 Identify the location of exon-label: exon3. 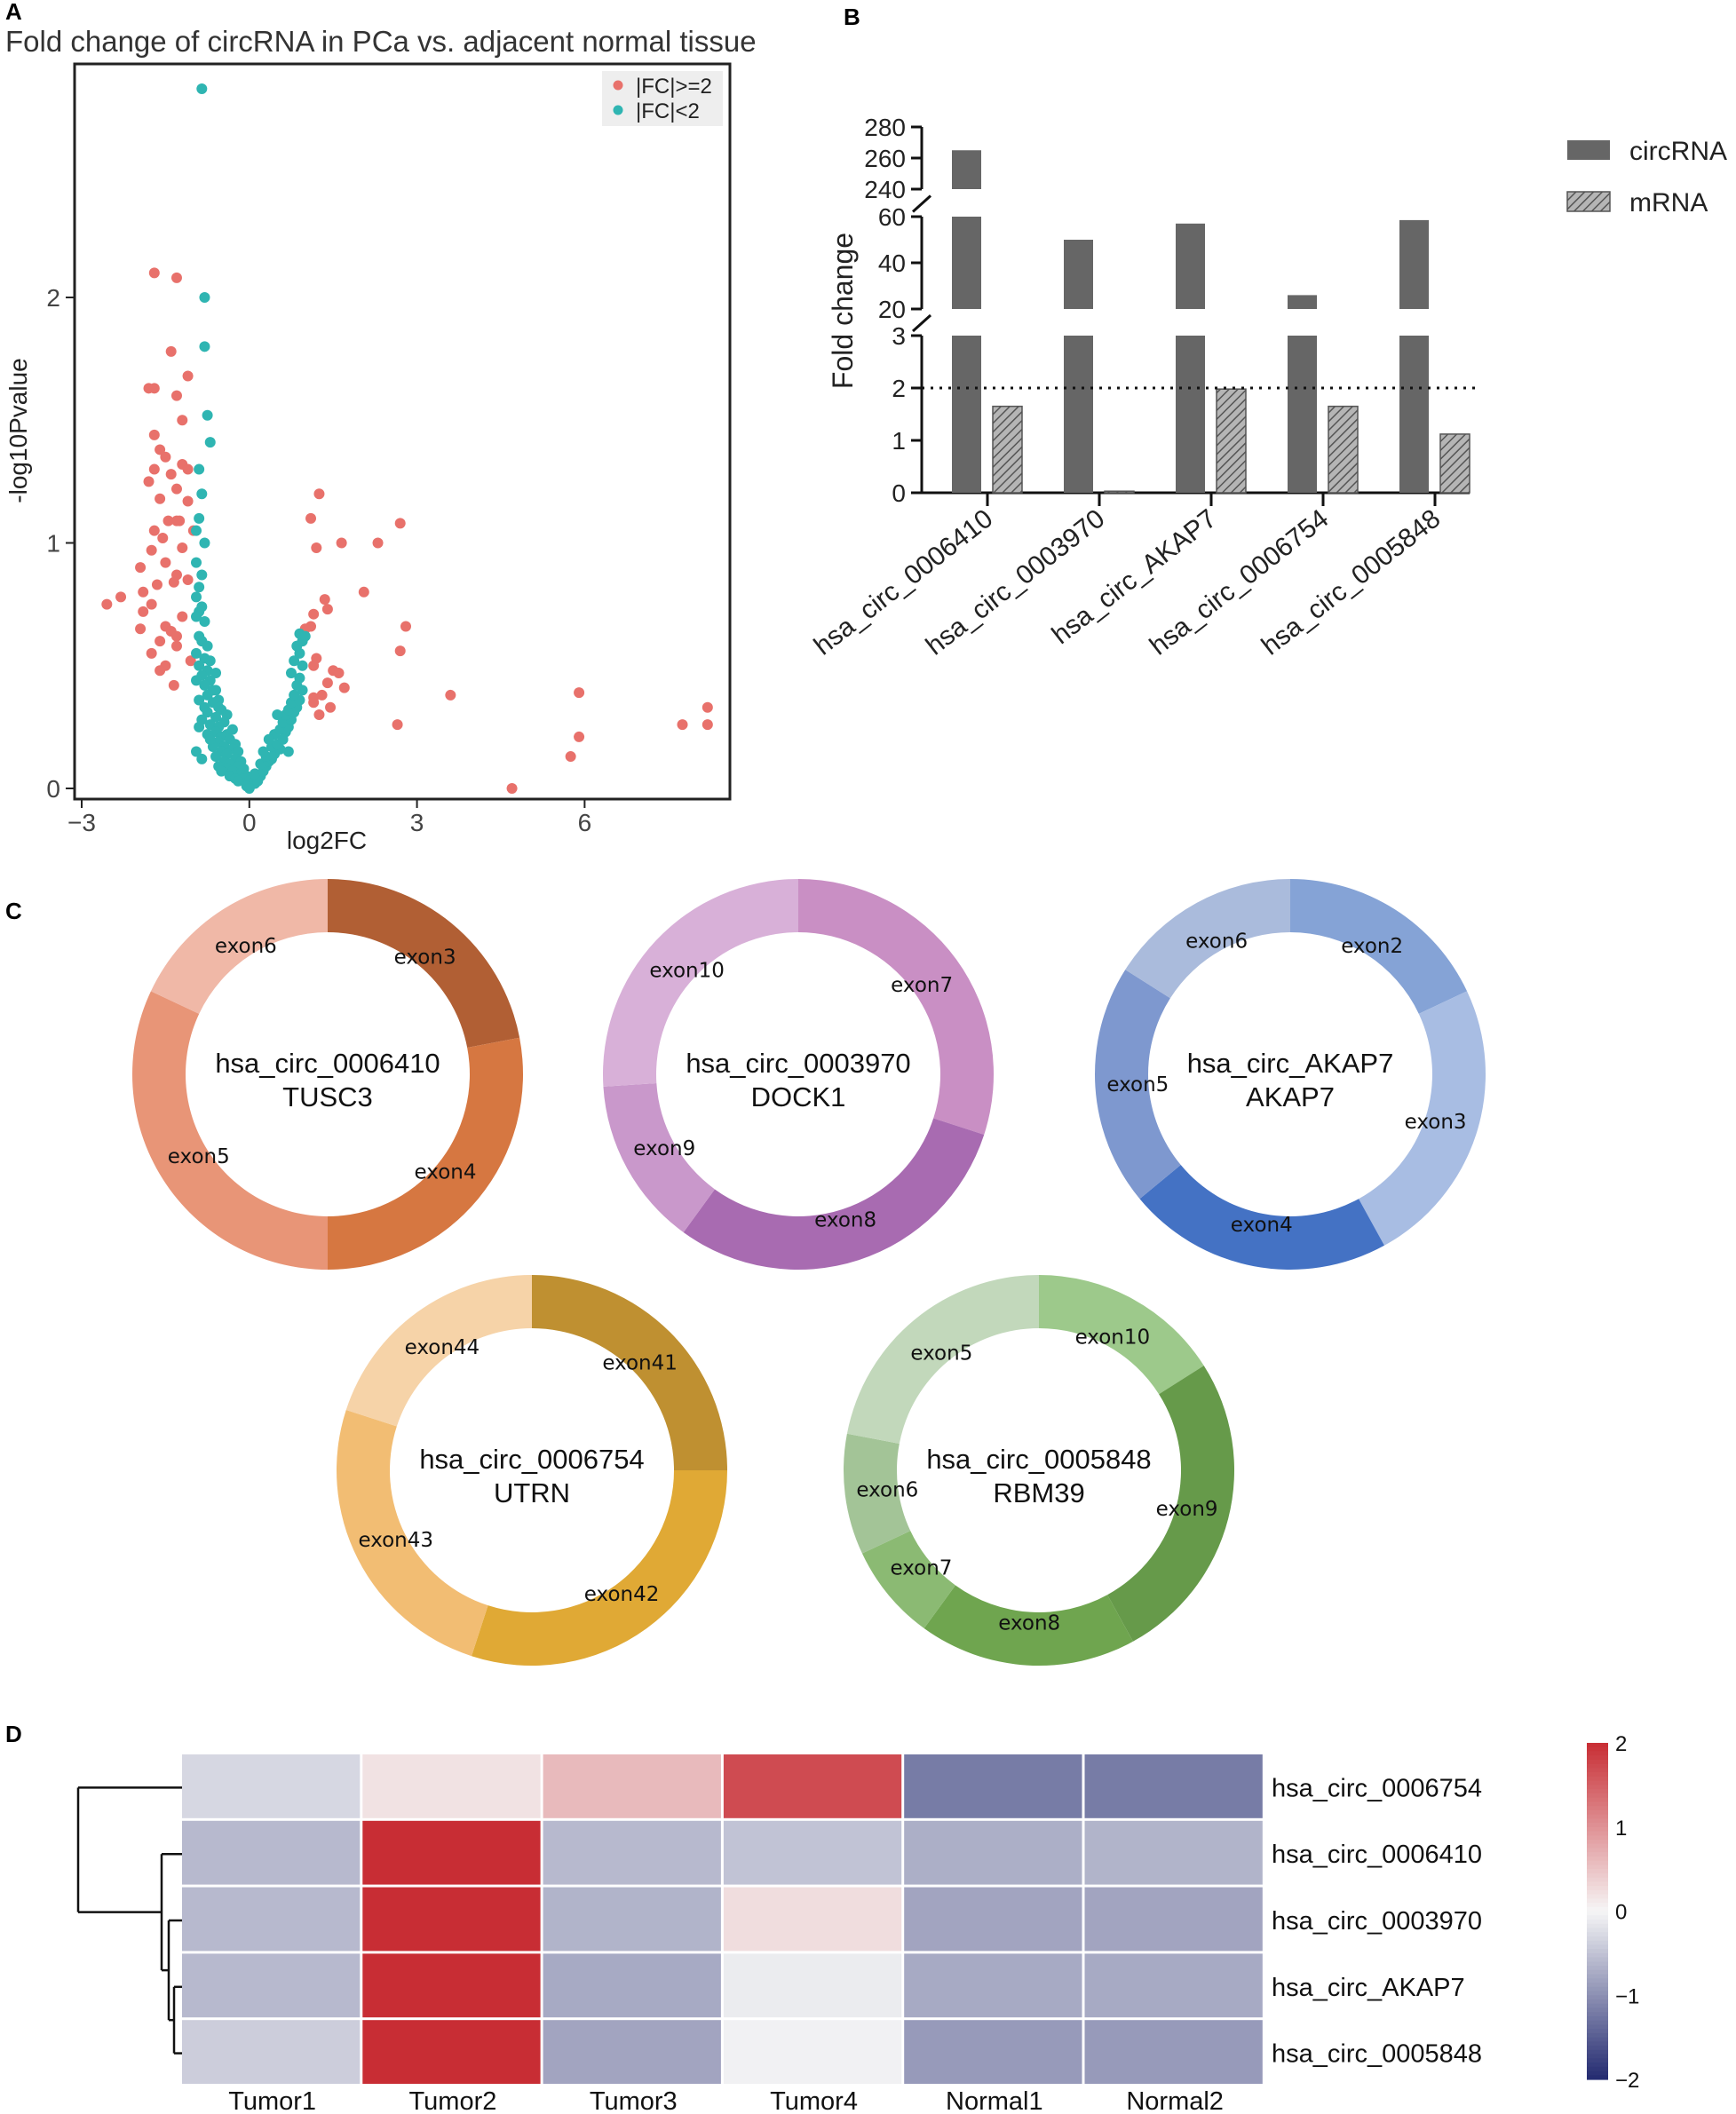
(1436, 1122).